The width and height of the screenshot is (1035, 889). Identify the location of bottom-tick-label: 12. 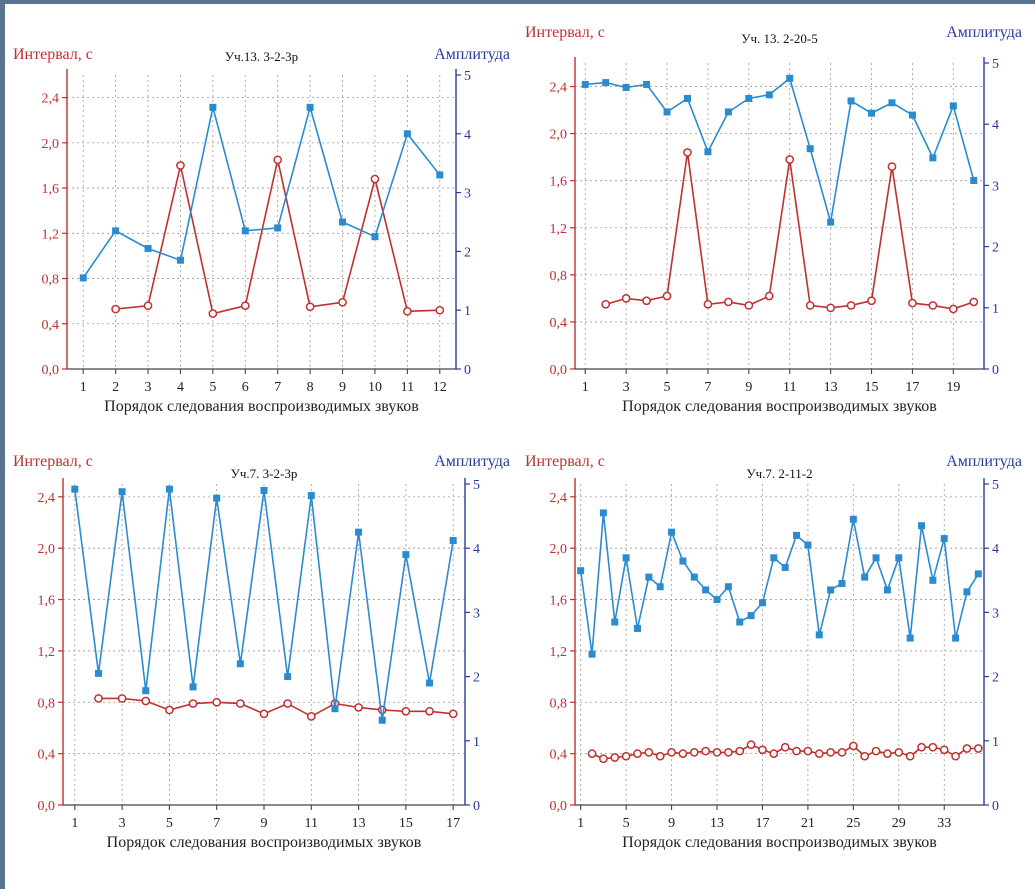
(440, 387).